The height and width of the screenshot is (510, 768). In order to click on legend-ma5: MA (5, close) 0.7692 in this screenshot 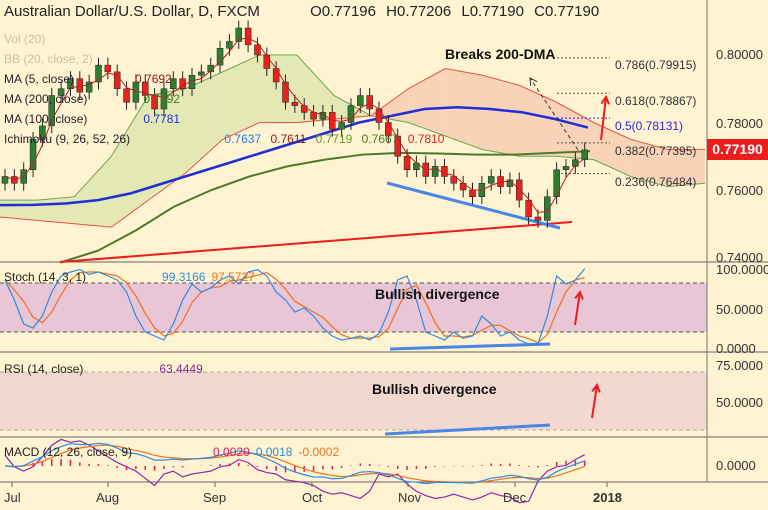, I will do `click(91, 79)`.